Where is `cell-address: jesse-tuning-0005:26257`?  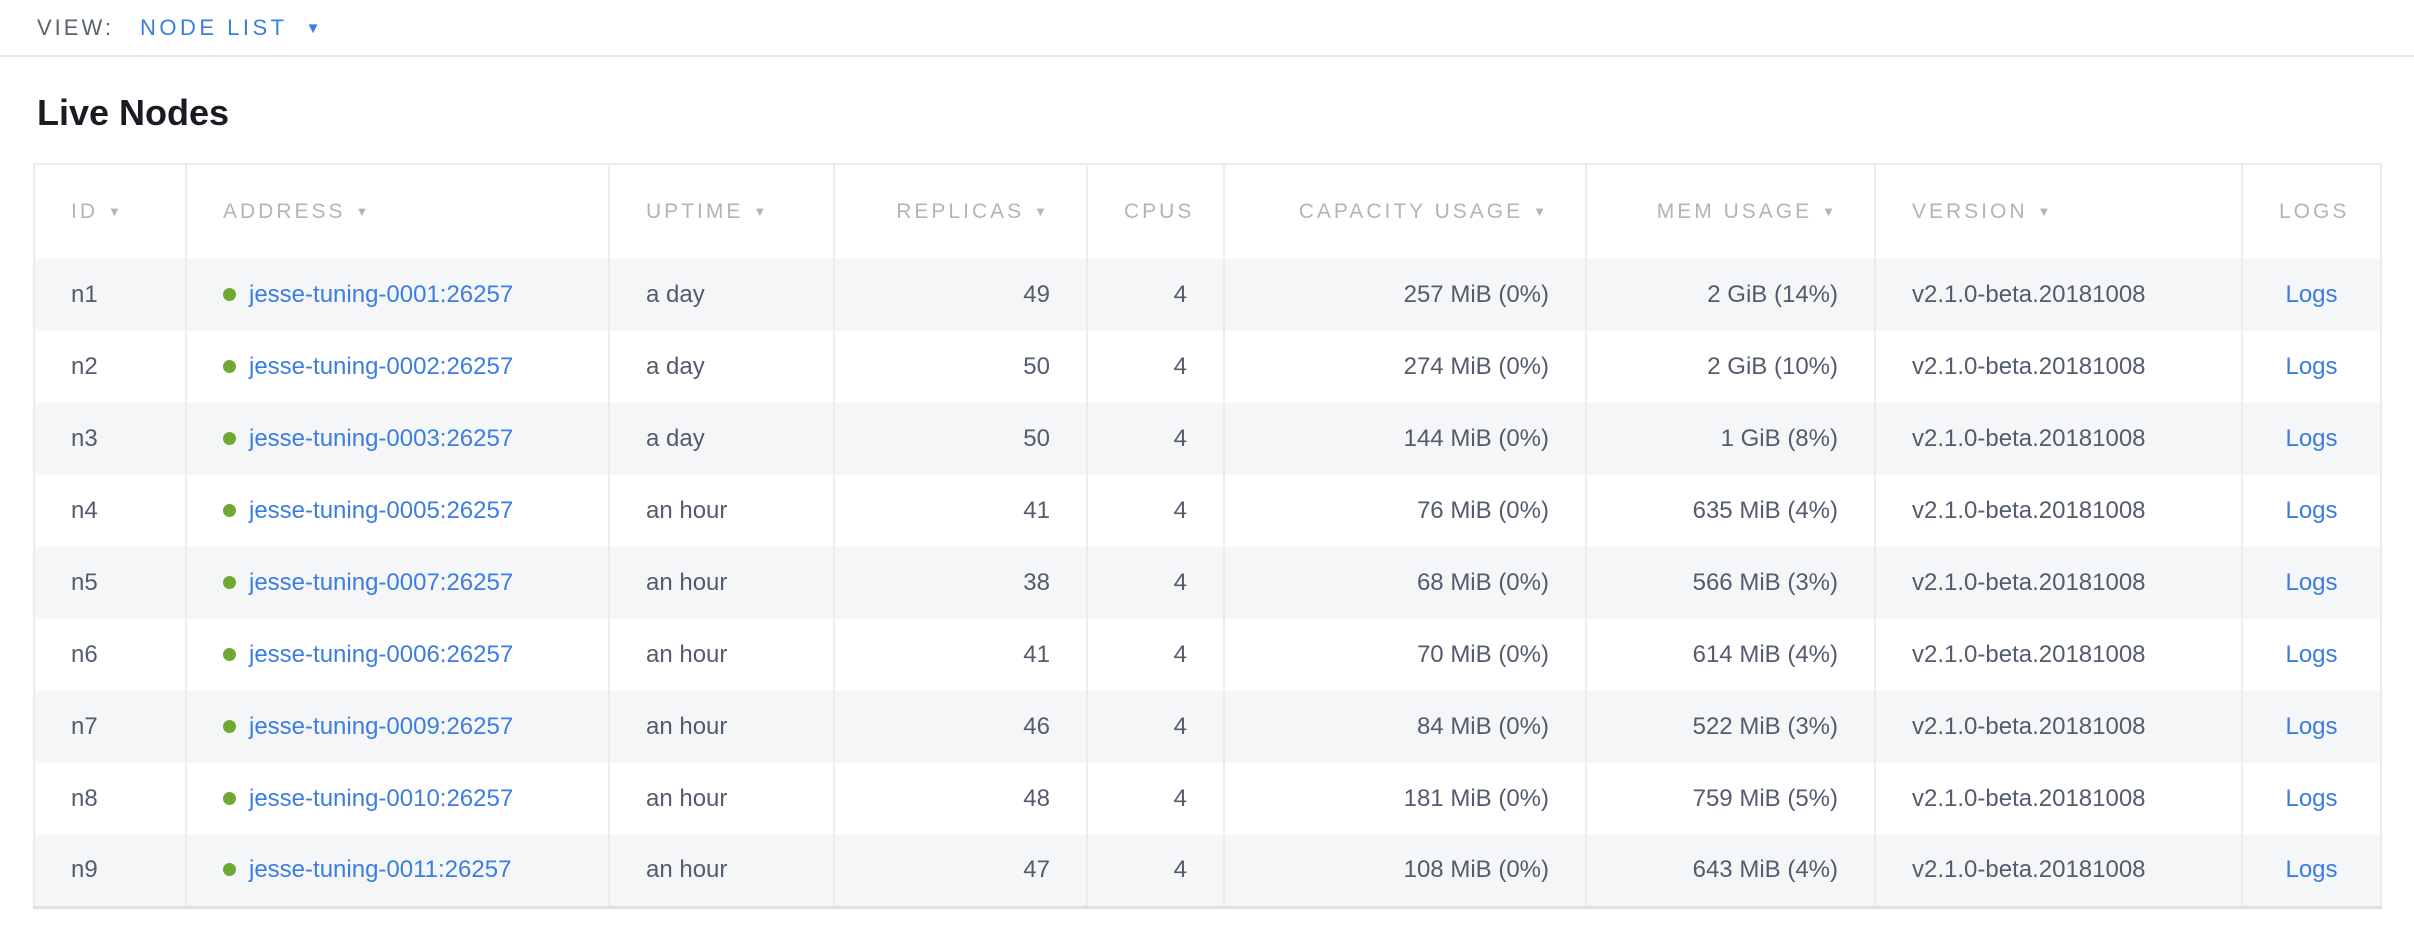
cell-address: jesse-tuning-0005:26257 is located at coordinates (398, 511).